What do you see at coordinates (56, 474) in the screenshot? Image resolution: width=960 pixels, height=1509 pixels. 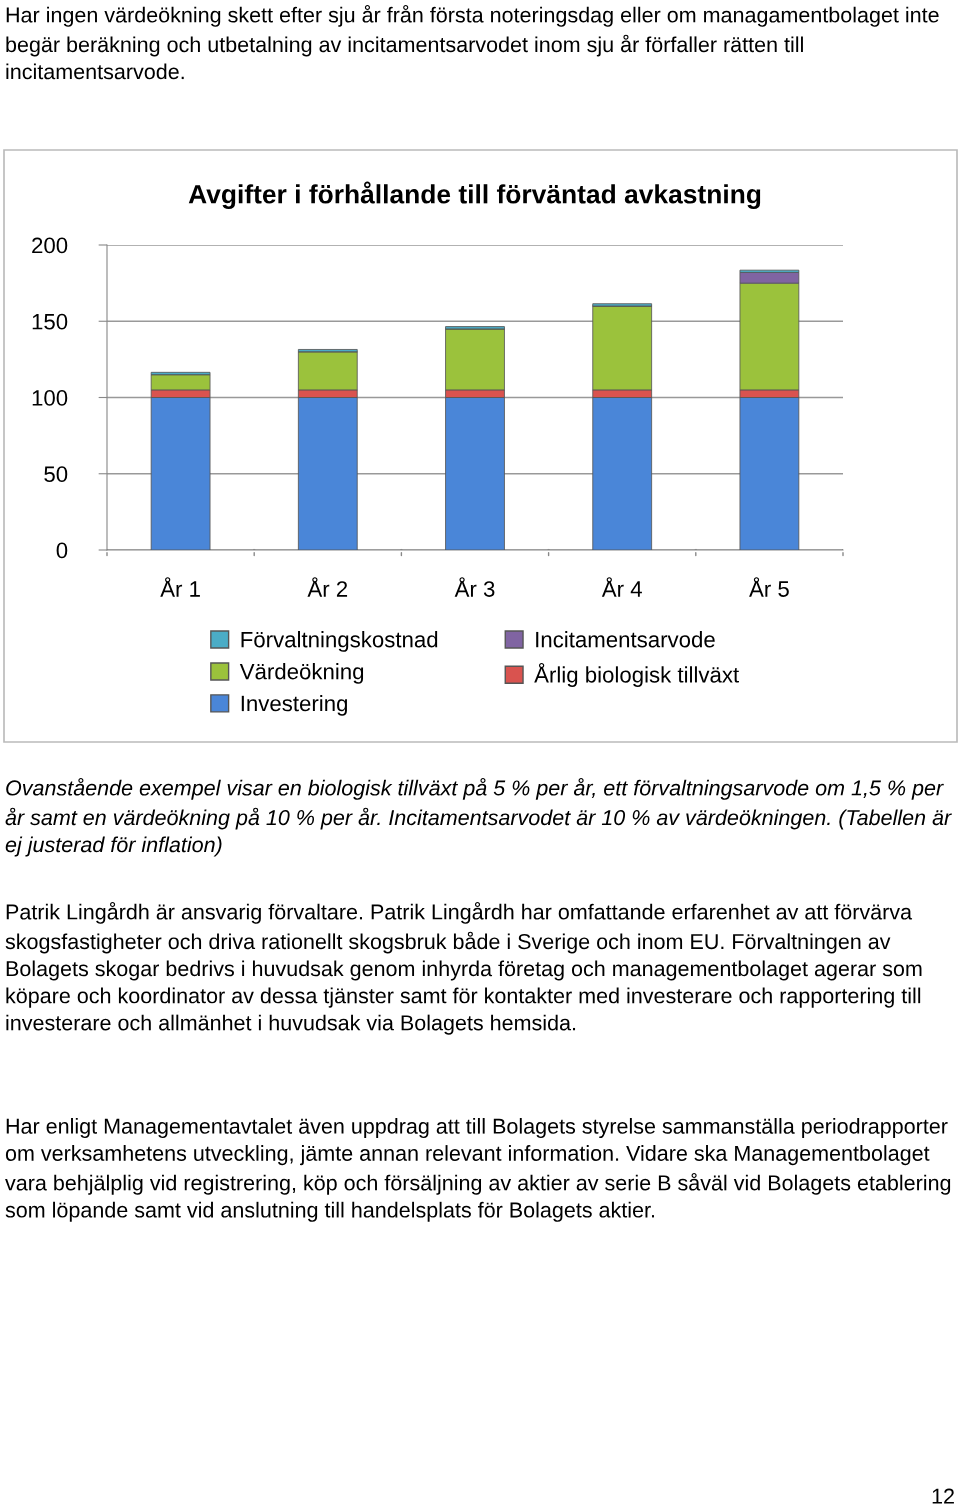 I see `y-tick-label: 50` at bounding box center [56, 474].